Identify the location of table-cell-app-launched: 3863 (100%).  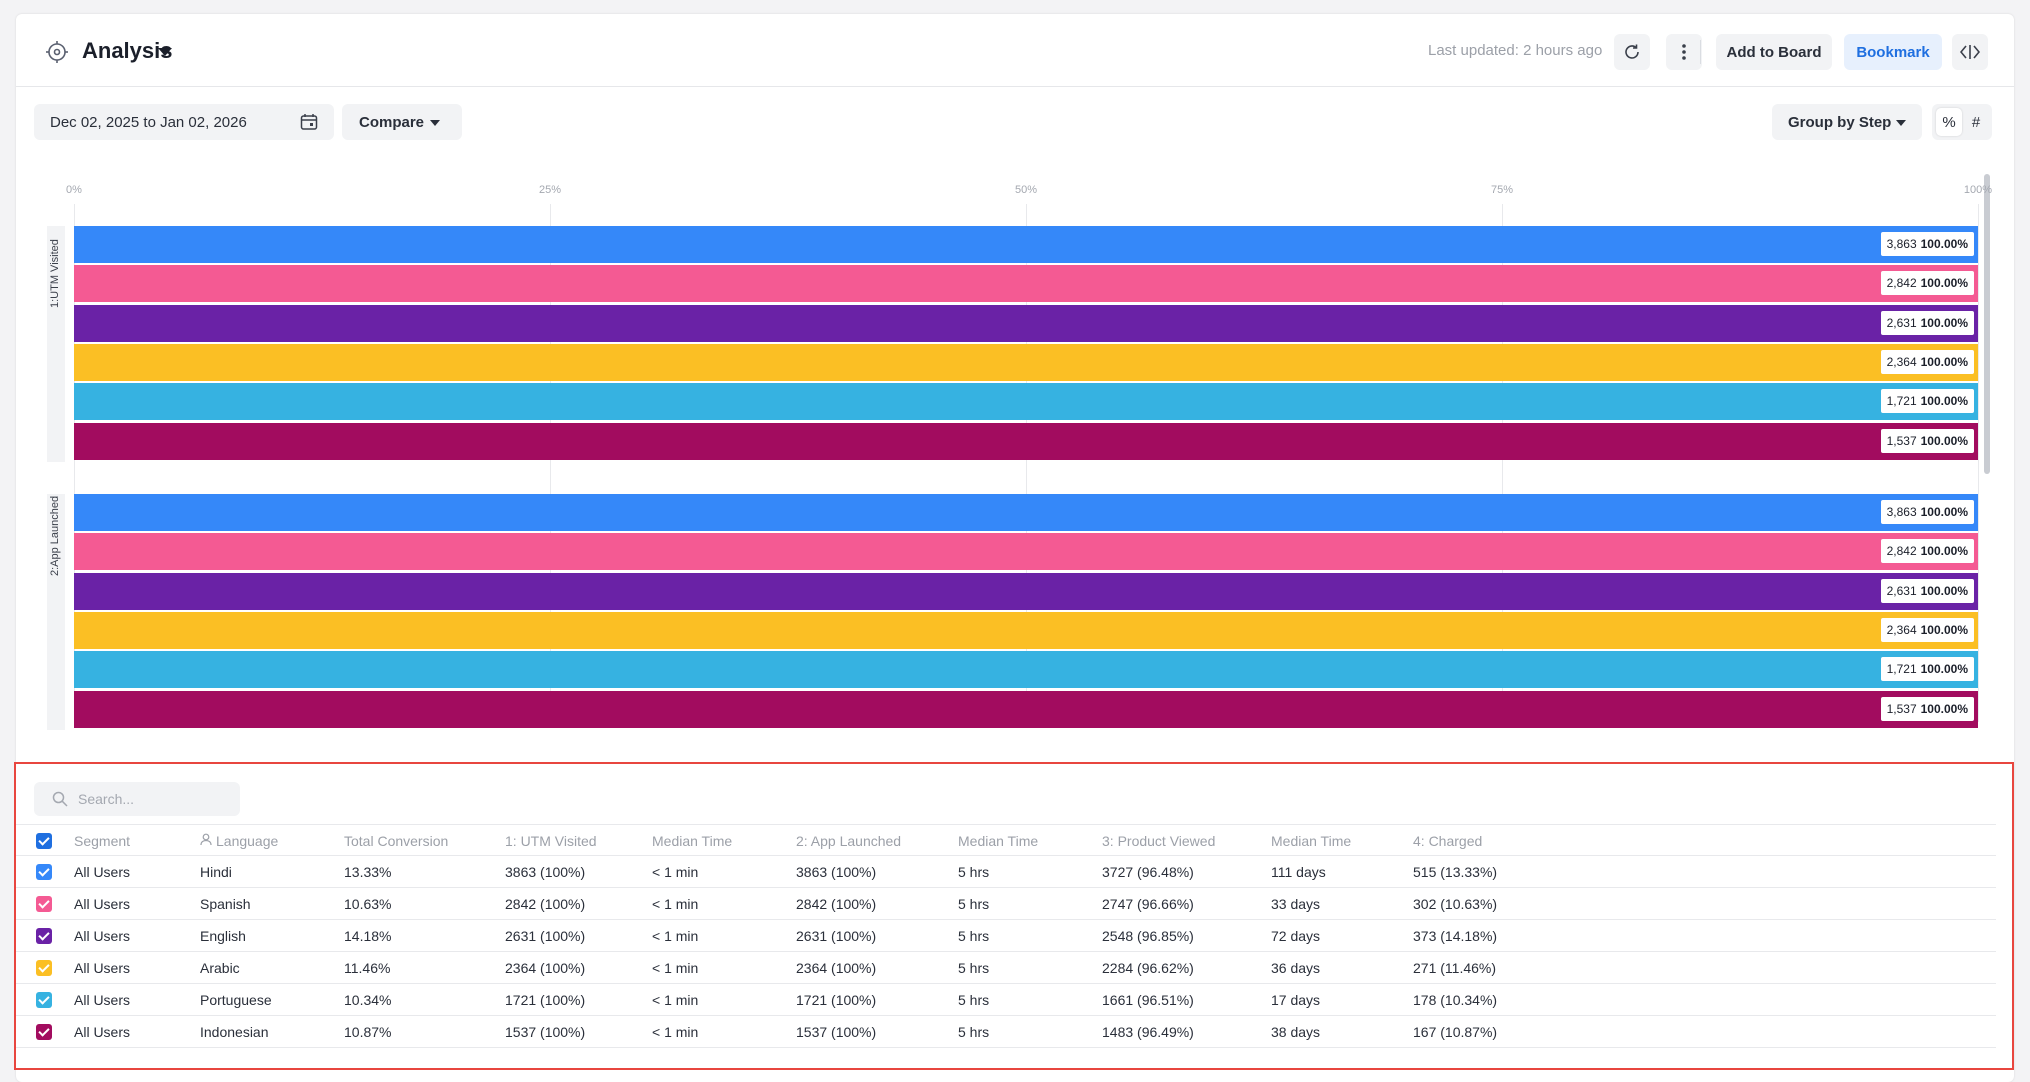
(836, 872).